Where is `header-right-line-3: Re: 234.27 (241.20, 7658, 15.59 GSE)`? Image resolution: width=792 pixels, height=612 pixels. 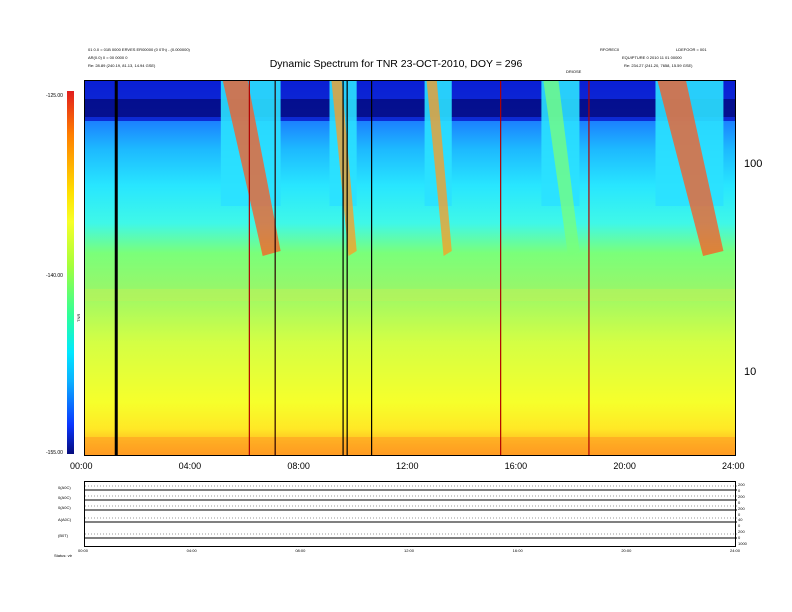
header-right-line-3: Re: 234.27 (241.20, 7658, 15.59 GSE) is located at coordinates (658, 65).